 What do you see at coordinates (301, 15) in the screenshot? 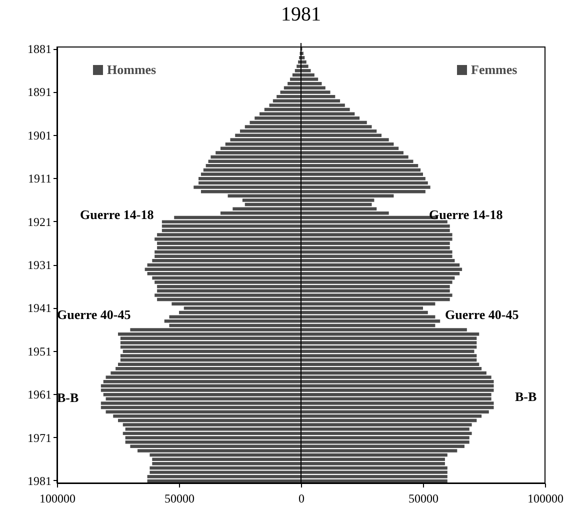
I see `chart-title: 1981` at bounding box center [301, 15].